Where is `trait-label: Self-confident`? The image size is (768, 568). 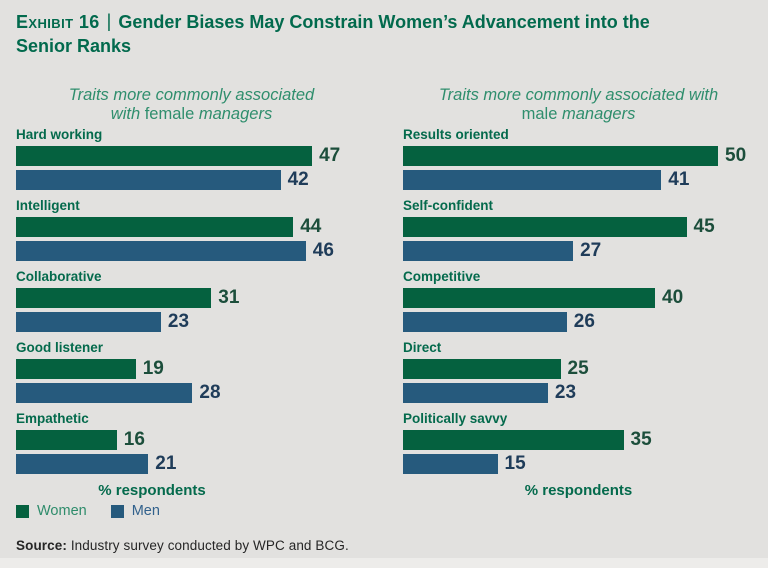 trait-label: Self-confident is located at coordinates (448, 205).